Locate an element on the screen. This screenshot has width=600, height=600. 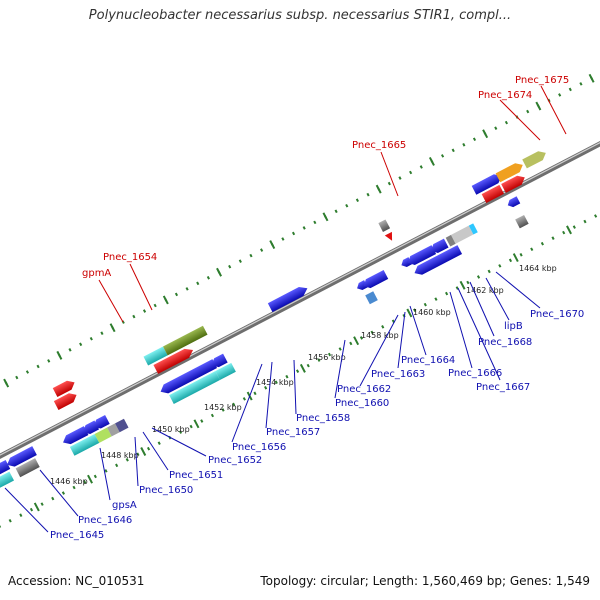
gene-gpsA is located at coordinates (84, 444).